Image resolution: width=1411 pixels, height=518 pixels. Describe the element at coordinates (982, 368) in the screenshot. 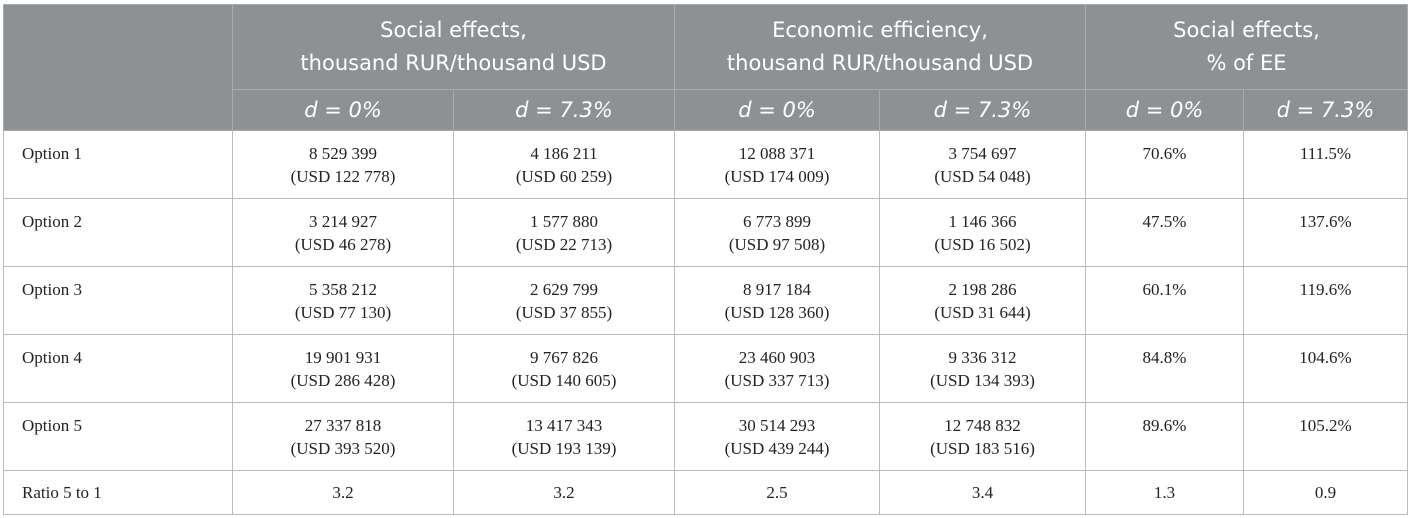

I see `table-cell: 9 336 312 (USD 134 393)` at that location.